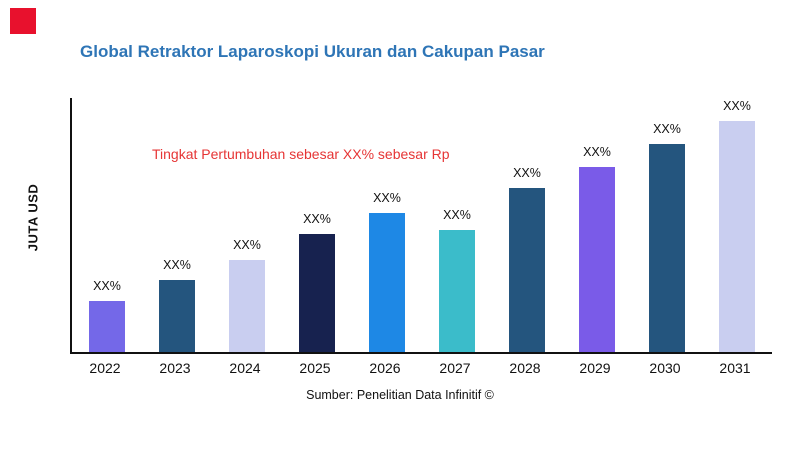 The image size is (800, 450). I want to click on bar-column-2029: XX%, so click(597, 248).